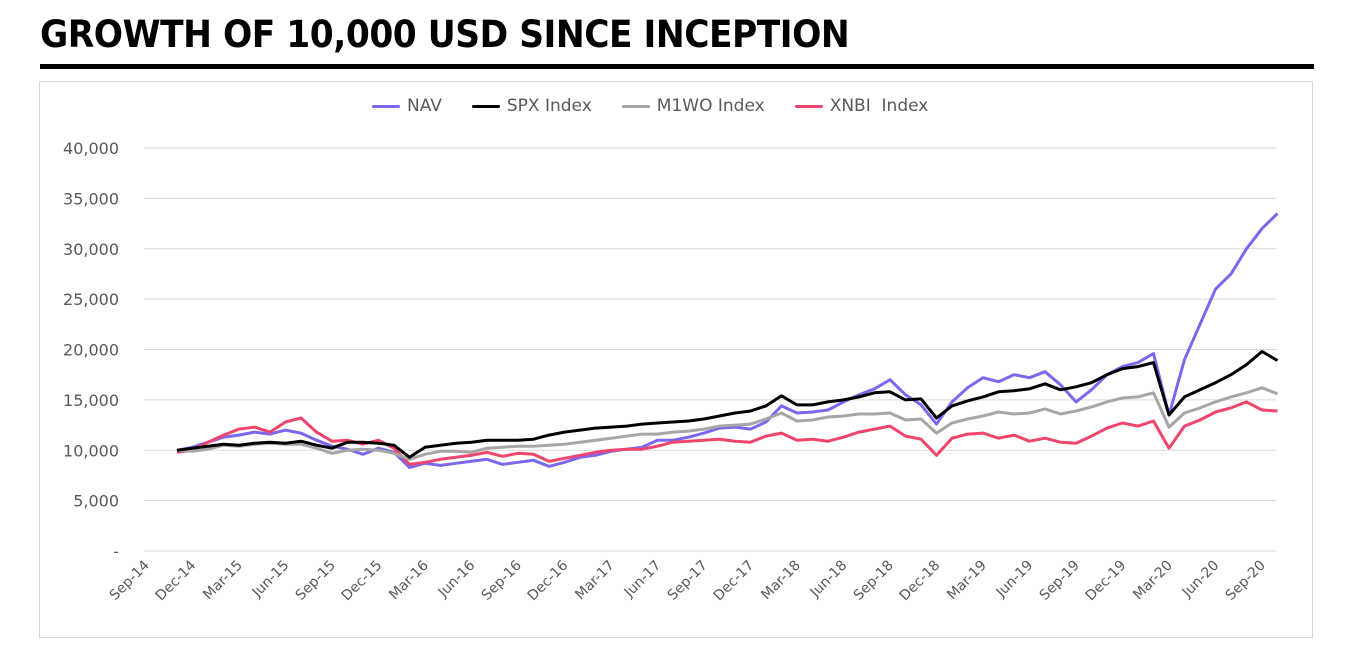  What do you see at coordinates (967, 581) in the screenshot?
I see `x-tick-label: Mar-19` at bounding box center [967, 581].